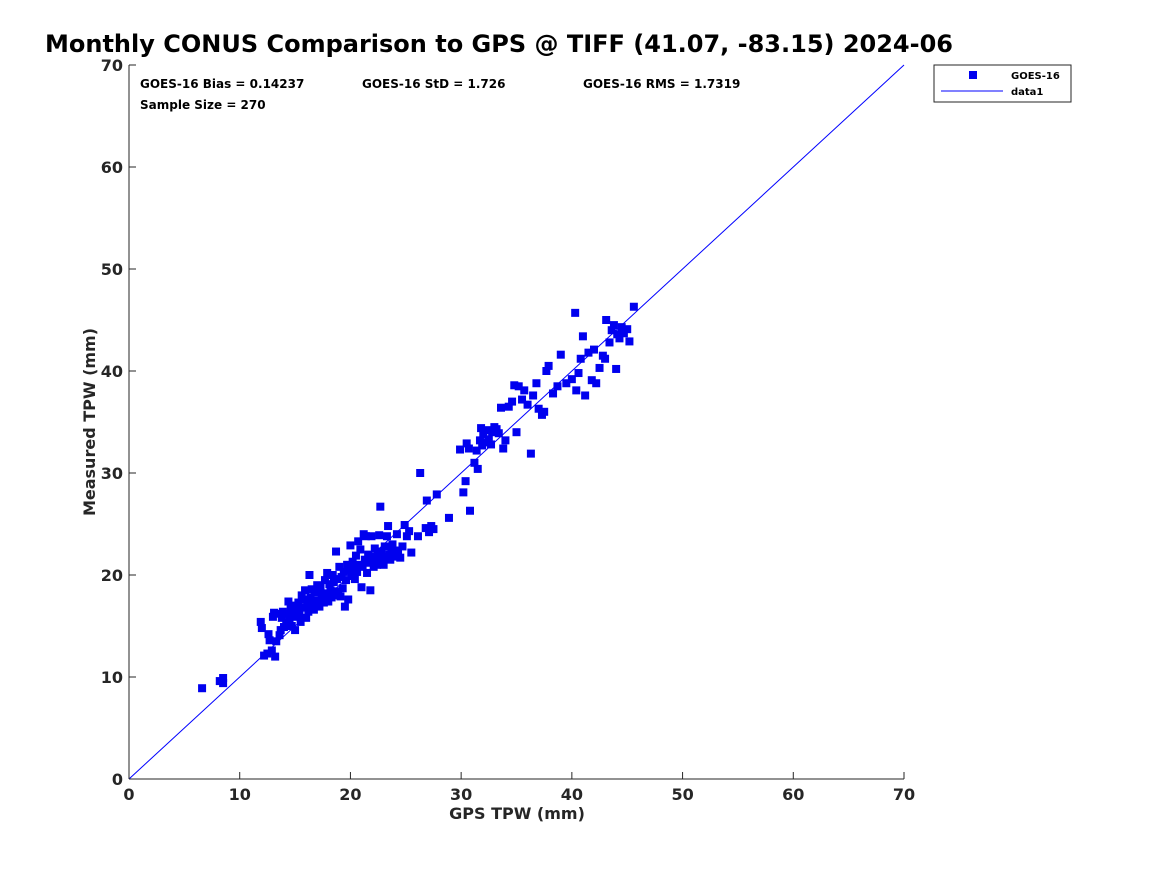  I want to click on y-tick-label: 40, so click(112, 371).